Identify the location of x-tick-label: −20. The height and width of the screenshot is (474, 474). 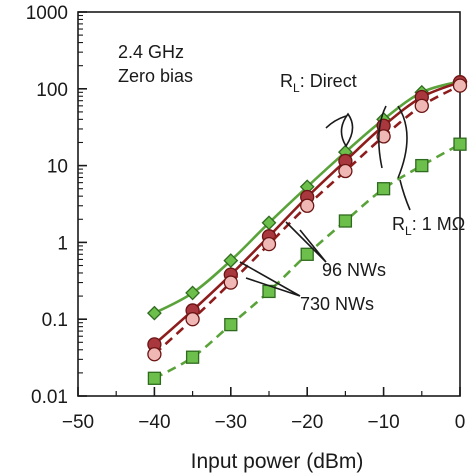
(307, 422).